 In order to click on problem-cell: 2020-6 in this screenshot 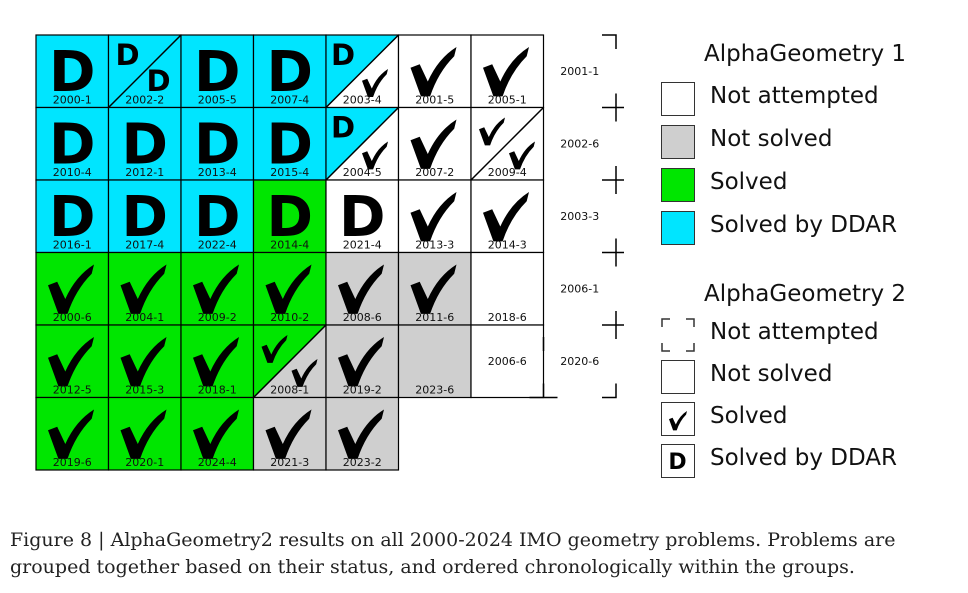, I will do `click(579, 361)`.